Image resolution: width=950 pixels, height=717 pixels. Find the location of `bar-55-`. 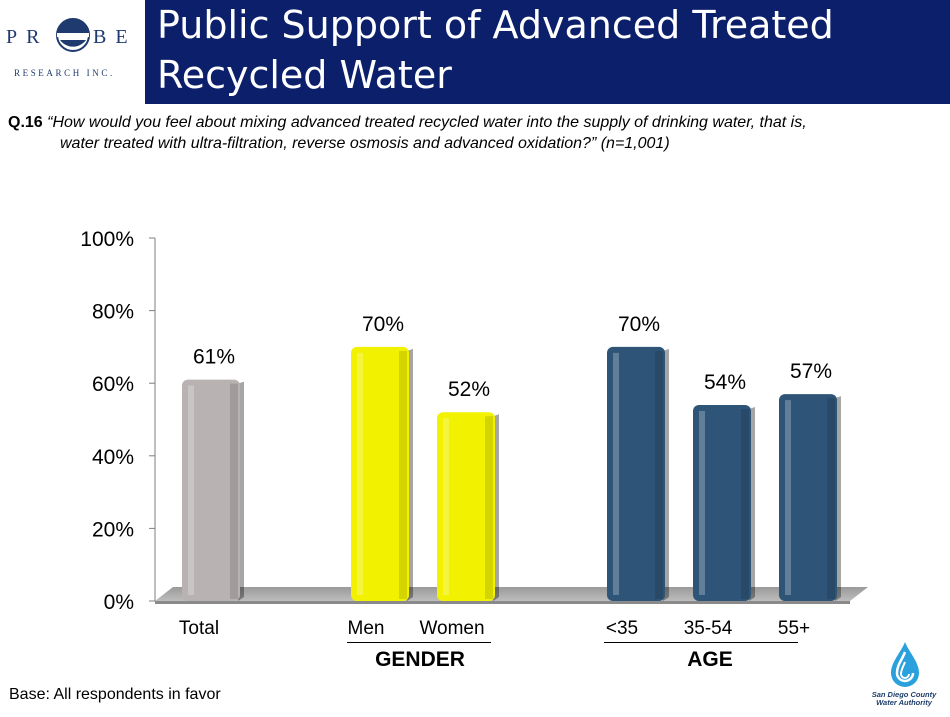

bar-55- is located at coordinates (810, 497).